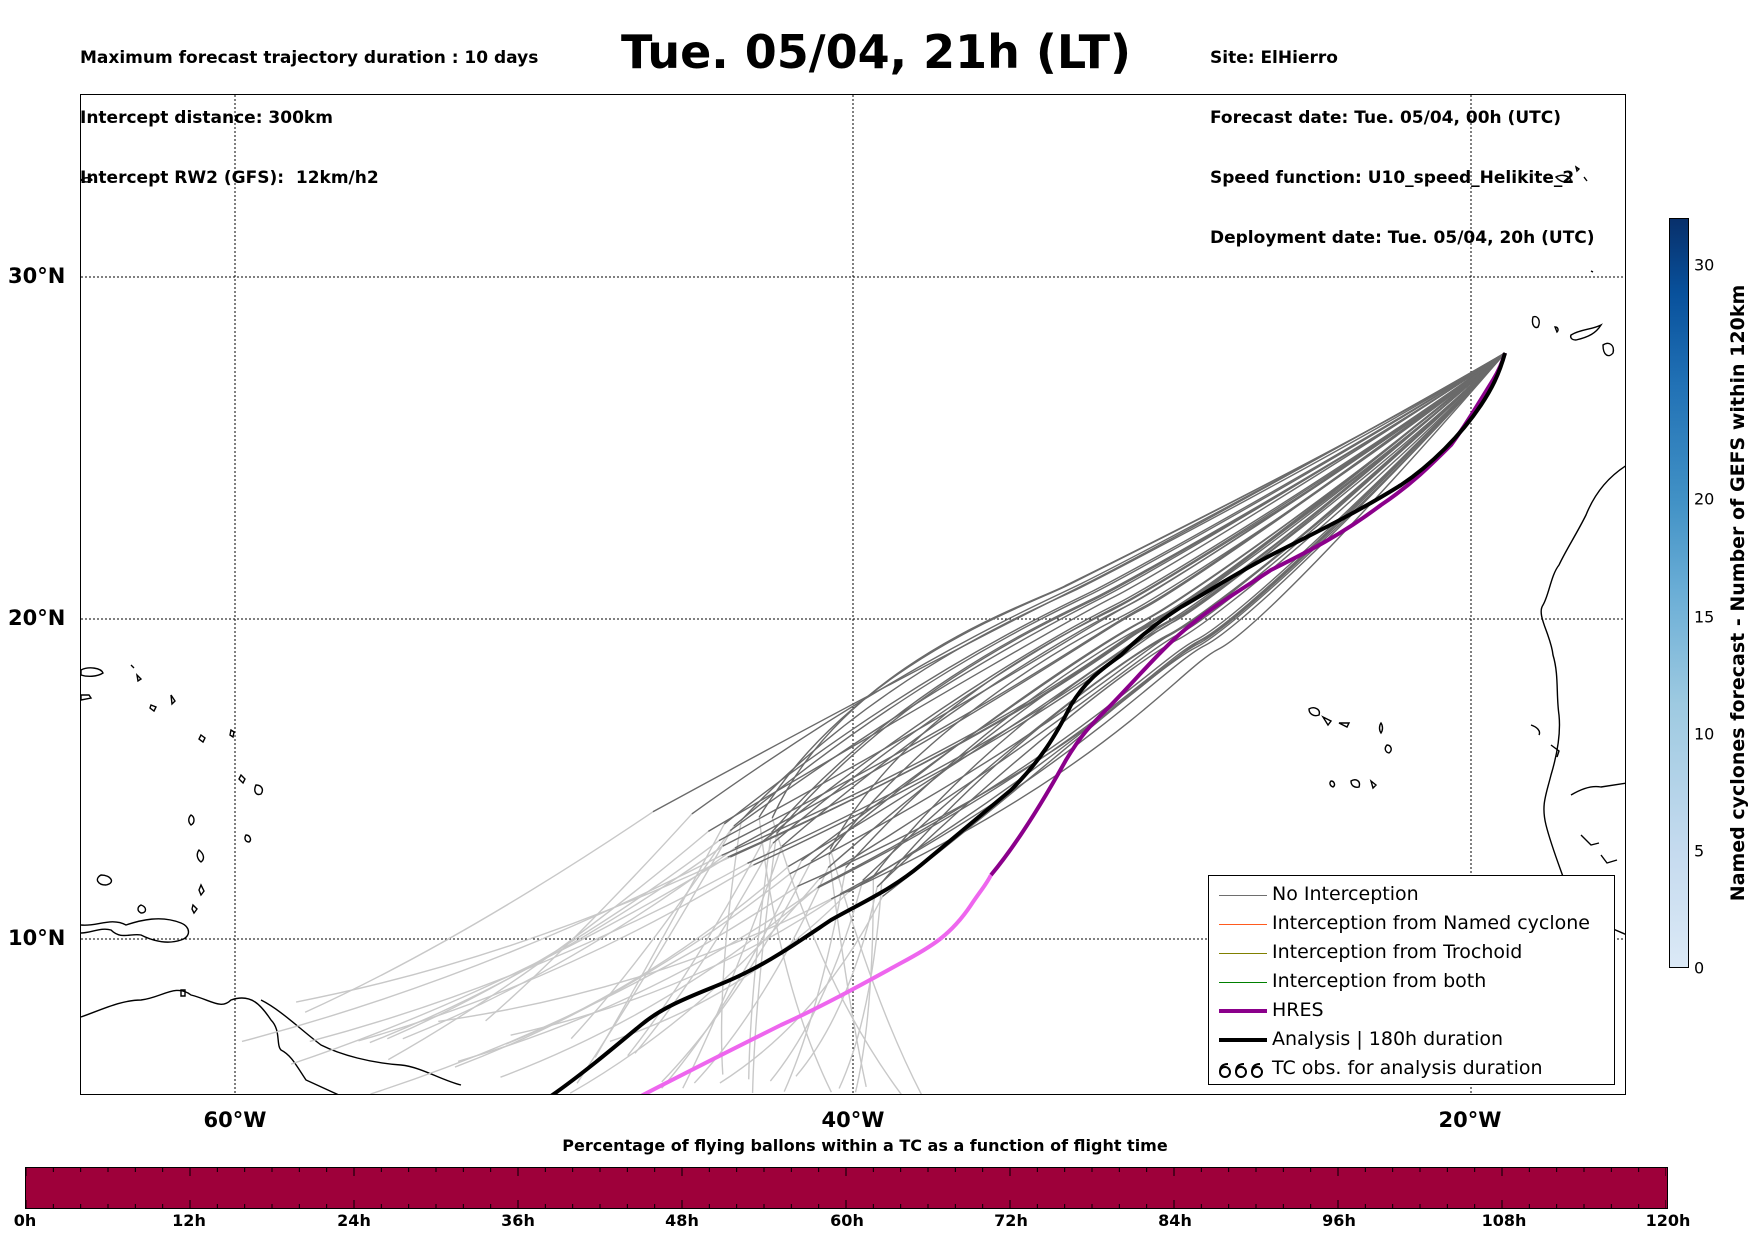 This screenshot has width=1752, height=1241. What do you see at coordinates (92, 684) in the screenshot?
I see `puerto-rico` at bounding box center [92, 684].